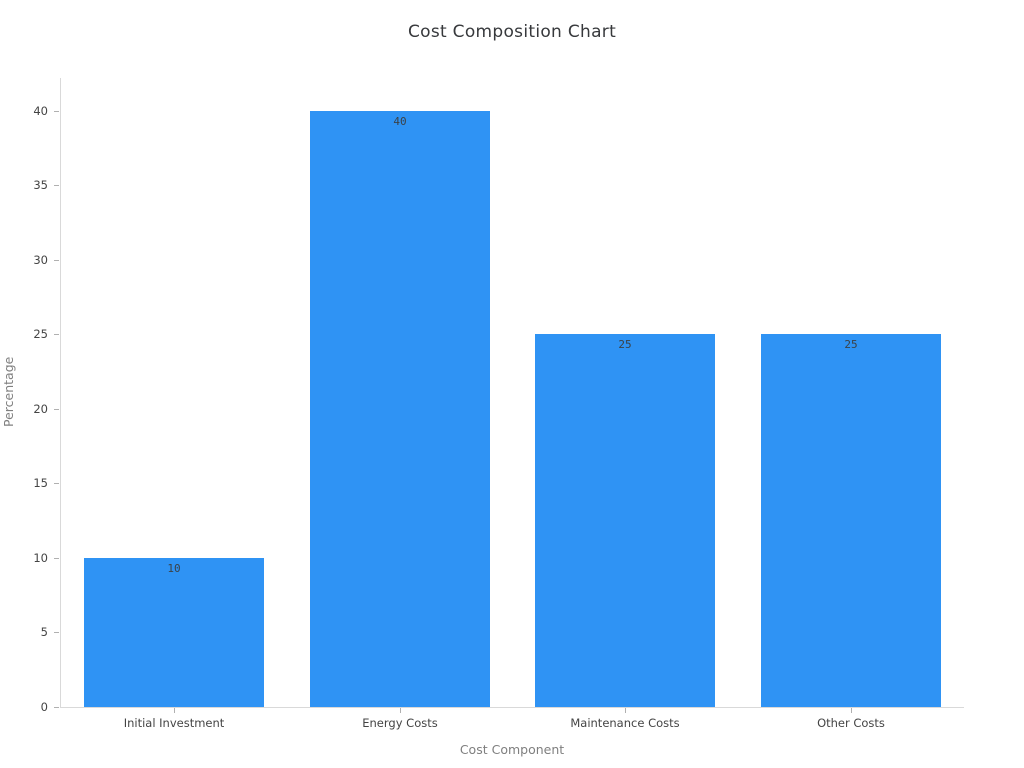  I want to click on y-tick-label: 15, so click(40, 483).